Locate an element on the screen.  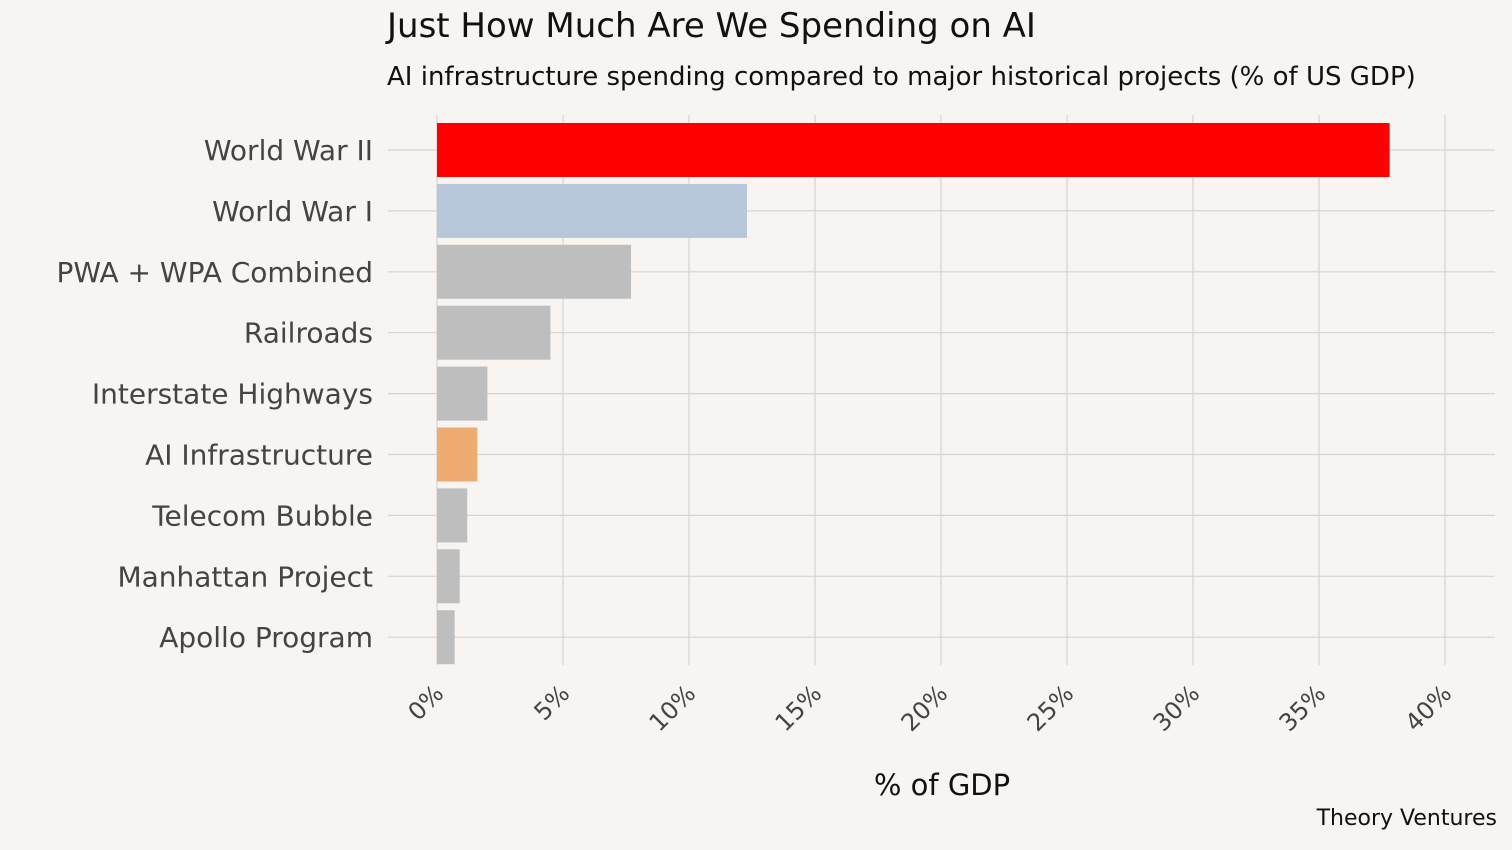
y-tick-label: World War II is located at coordinates (288, 150).